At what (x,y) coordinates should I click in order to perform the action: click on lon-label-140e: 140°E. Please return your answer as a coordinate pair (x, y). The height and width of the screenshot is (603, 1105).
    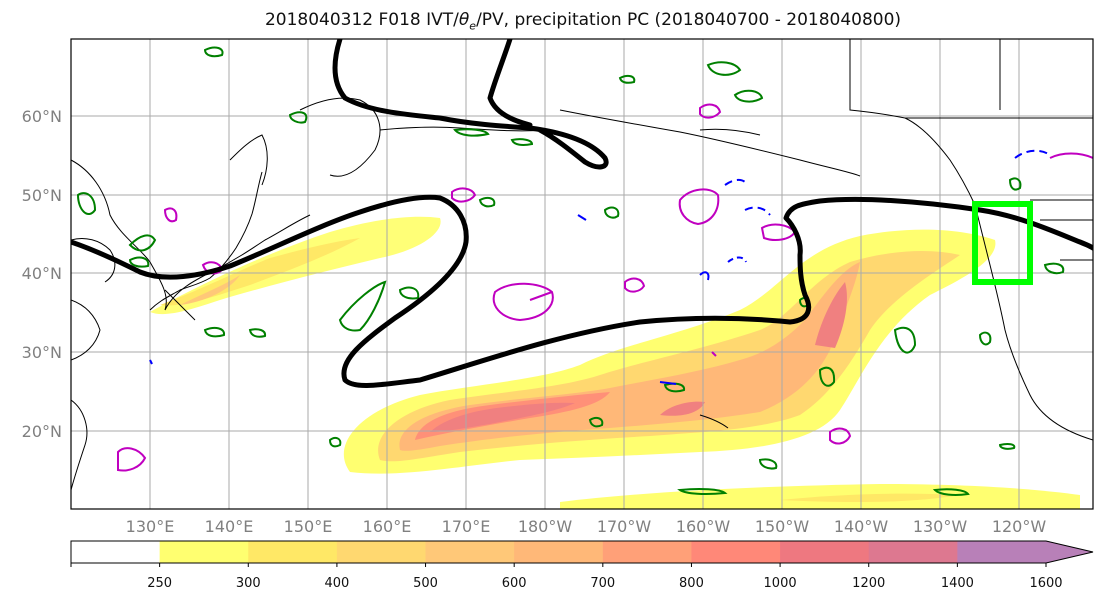
    Looking at the image, I should click on (229, 526).